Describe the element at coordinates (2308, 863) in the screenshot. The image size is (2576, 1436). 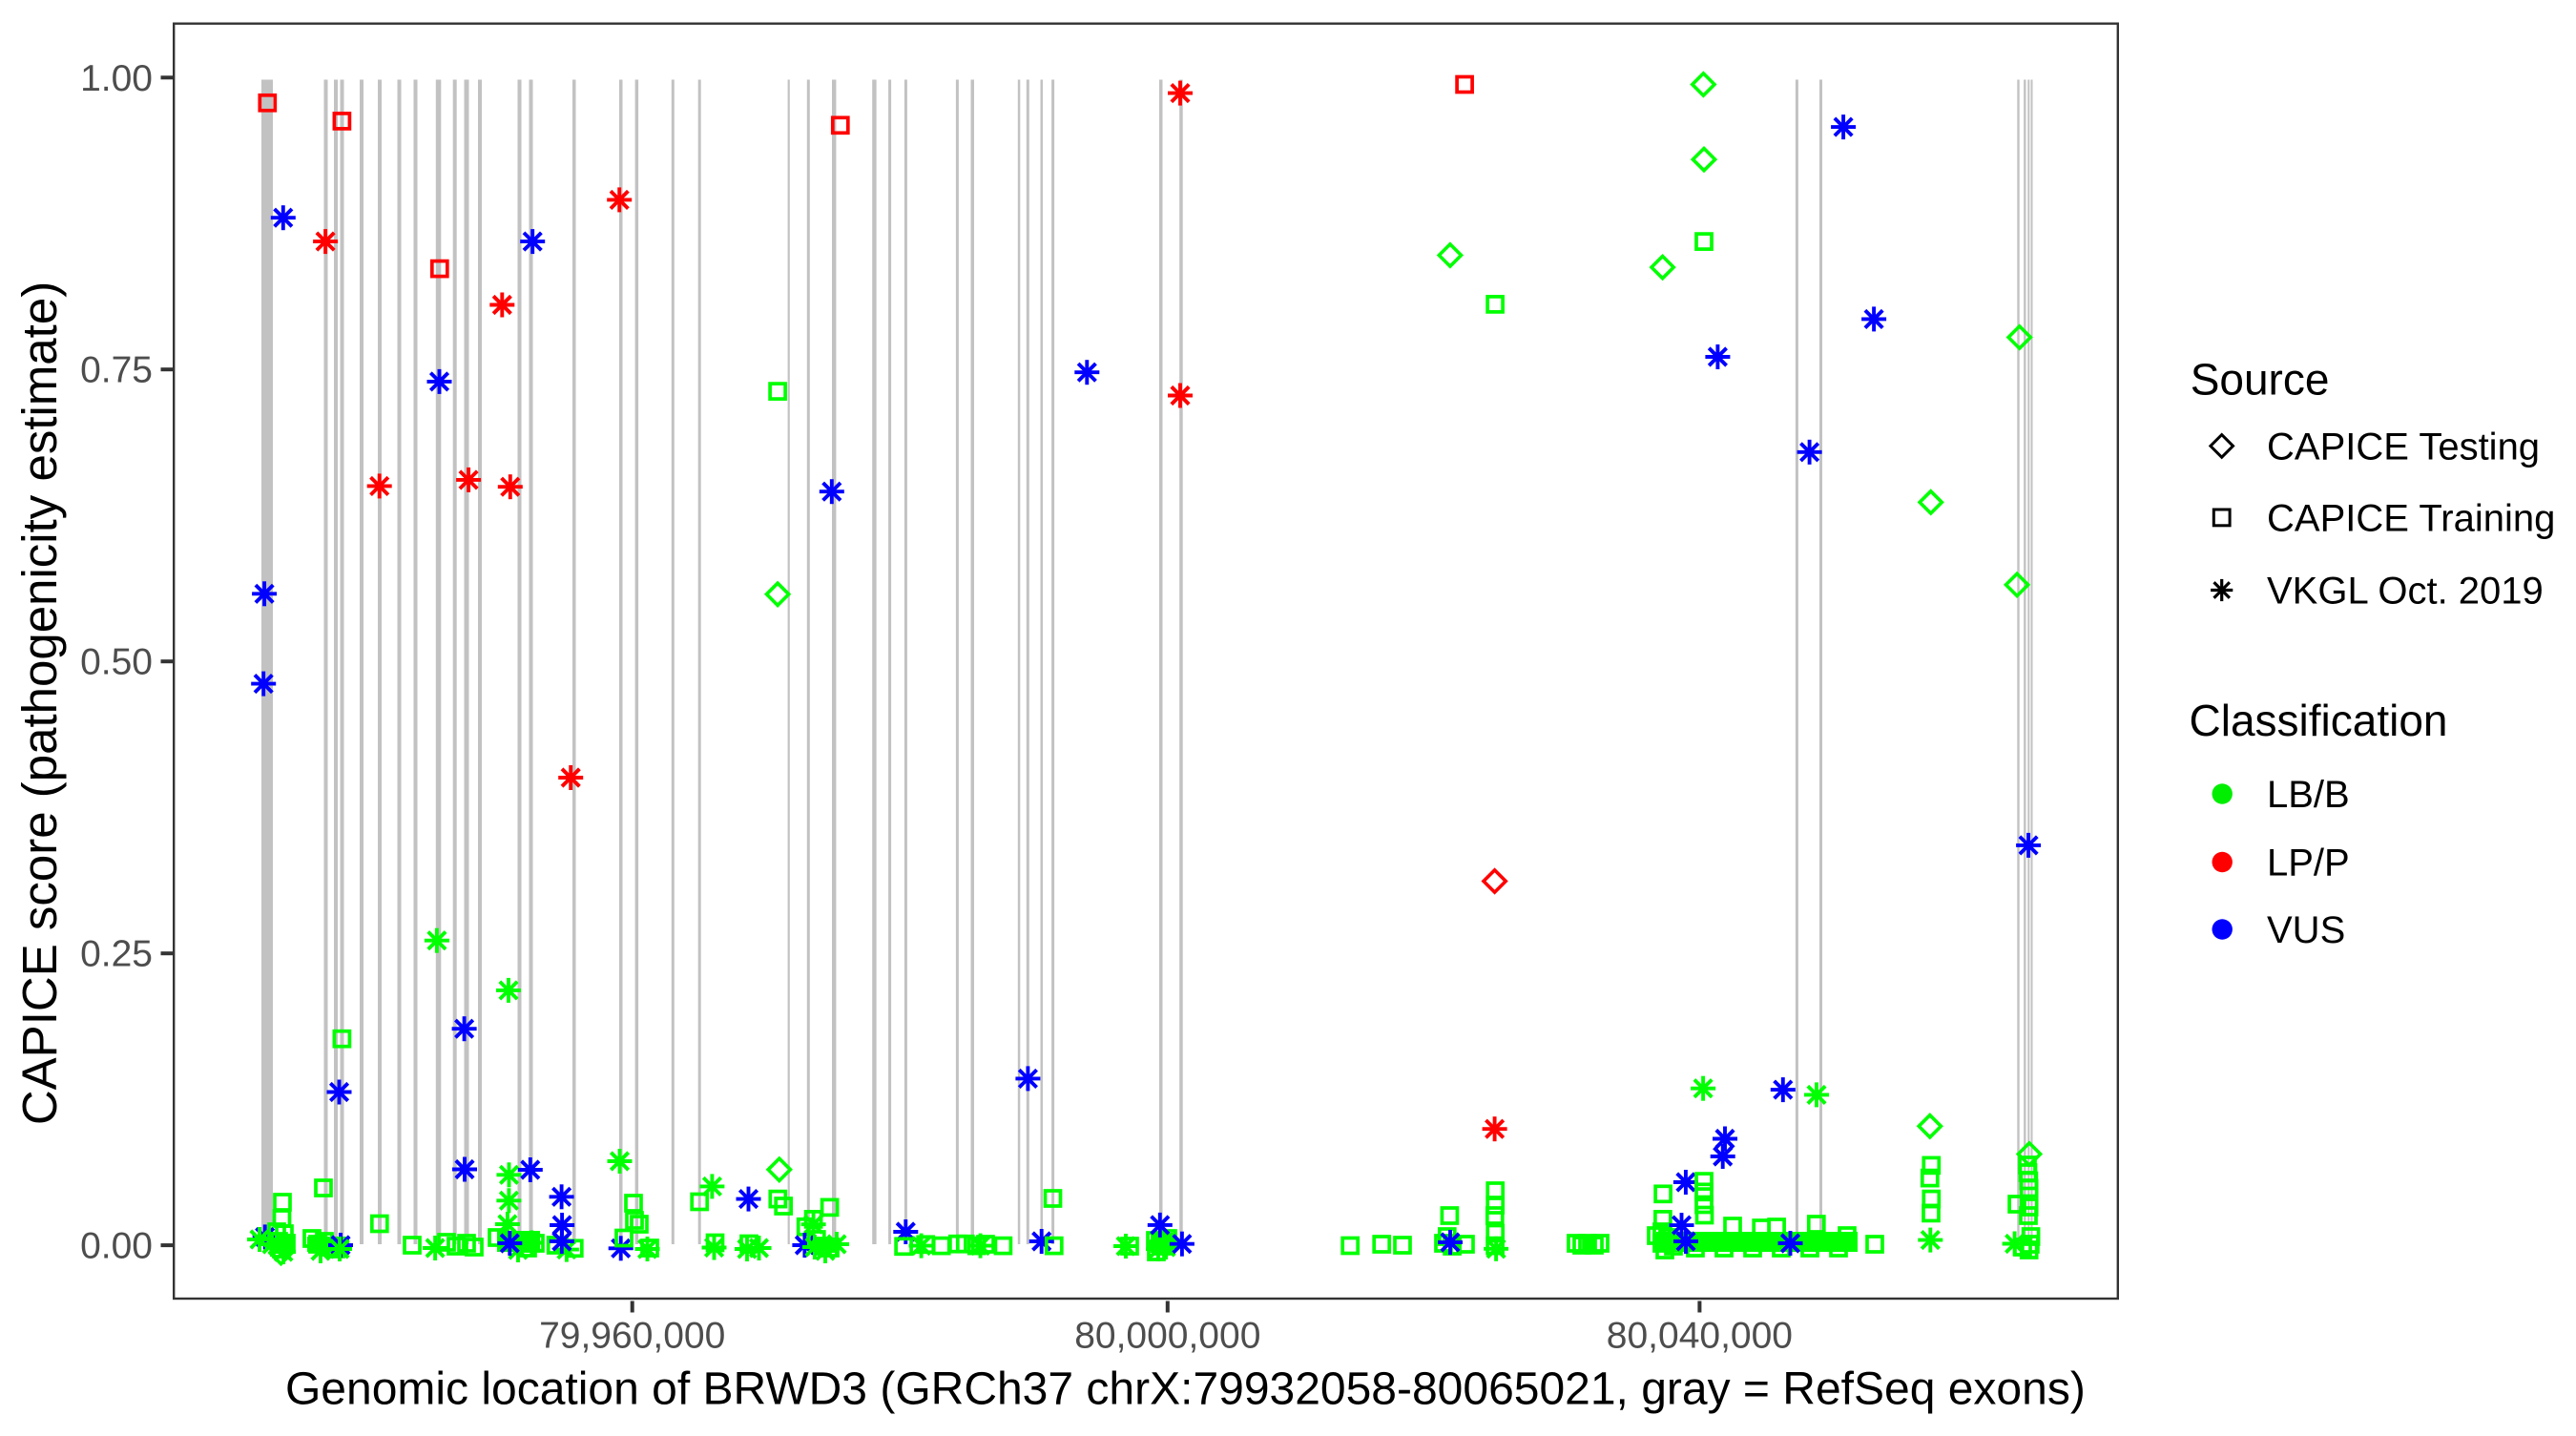
I see `svg-text: LP/P` at that location.